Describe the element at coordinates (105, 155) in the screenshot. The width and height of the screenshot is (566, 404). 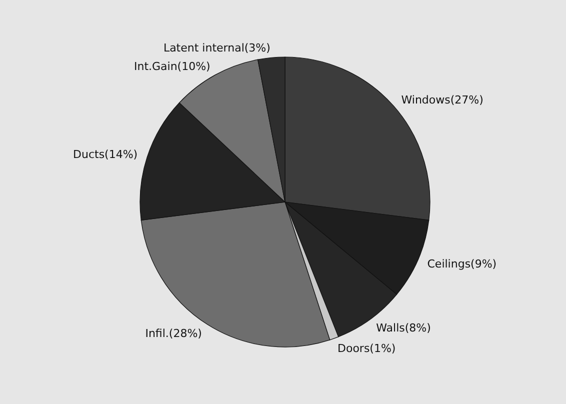
I see `slice-label: Ducts(14%)` at that location.